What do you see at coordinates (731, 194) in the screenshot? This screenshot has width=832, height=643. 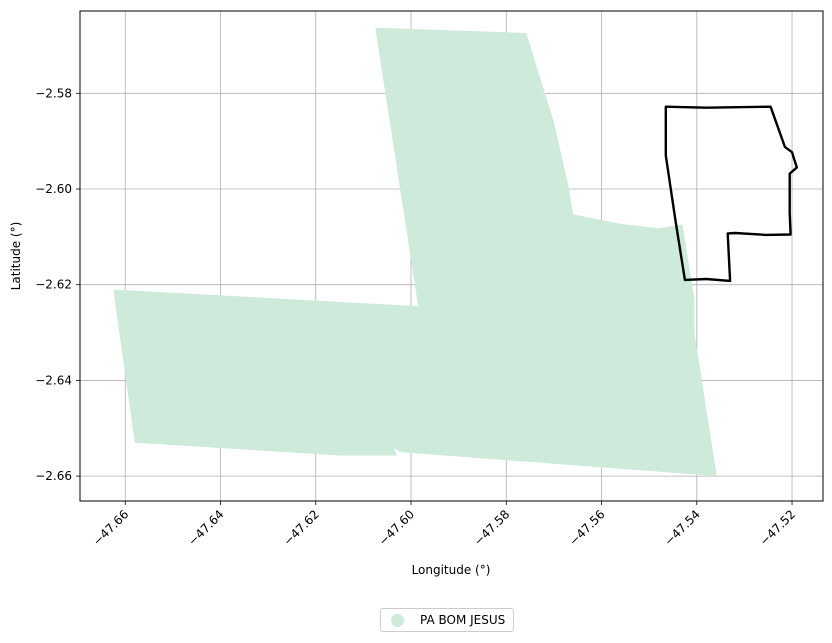 I see `boundary-outline` at bounding box center [731, 194].